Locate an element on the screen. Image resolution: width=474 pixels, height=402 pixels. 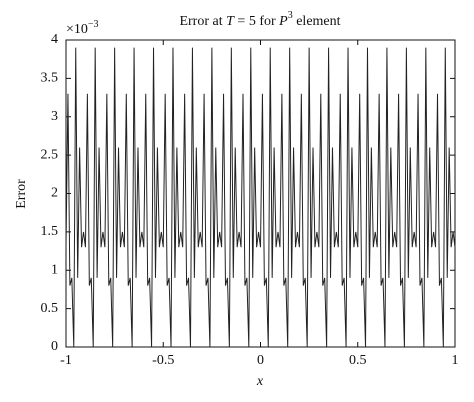
title-part: P is located at coordinates (283, 21).